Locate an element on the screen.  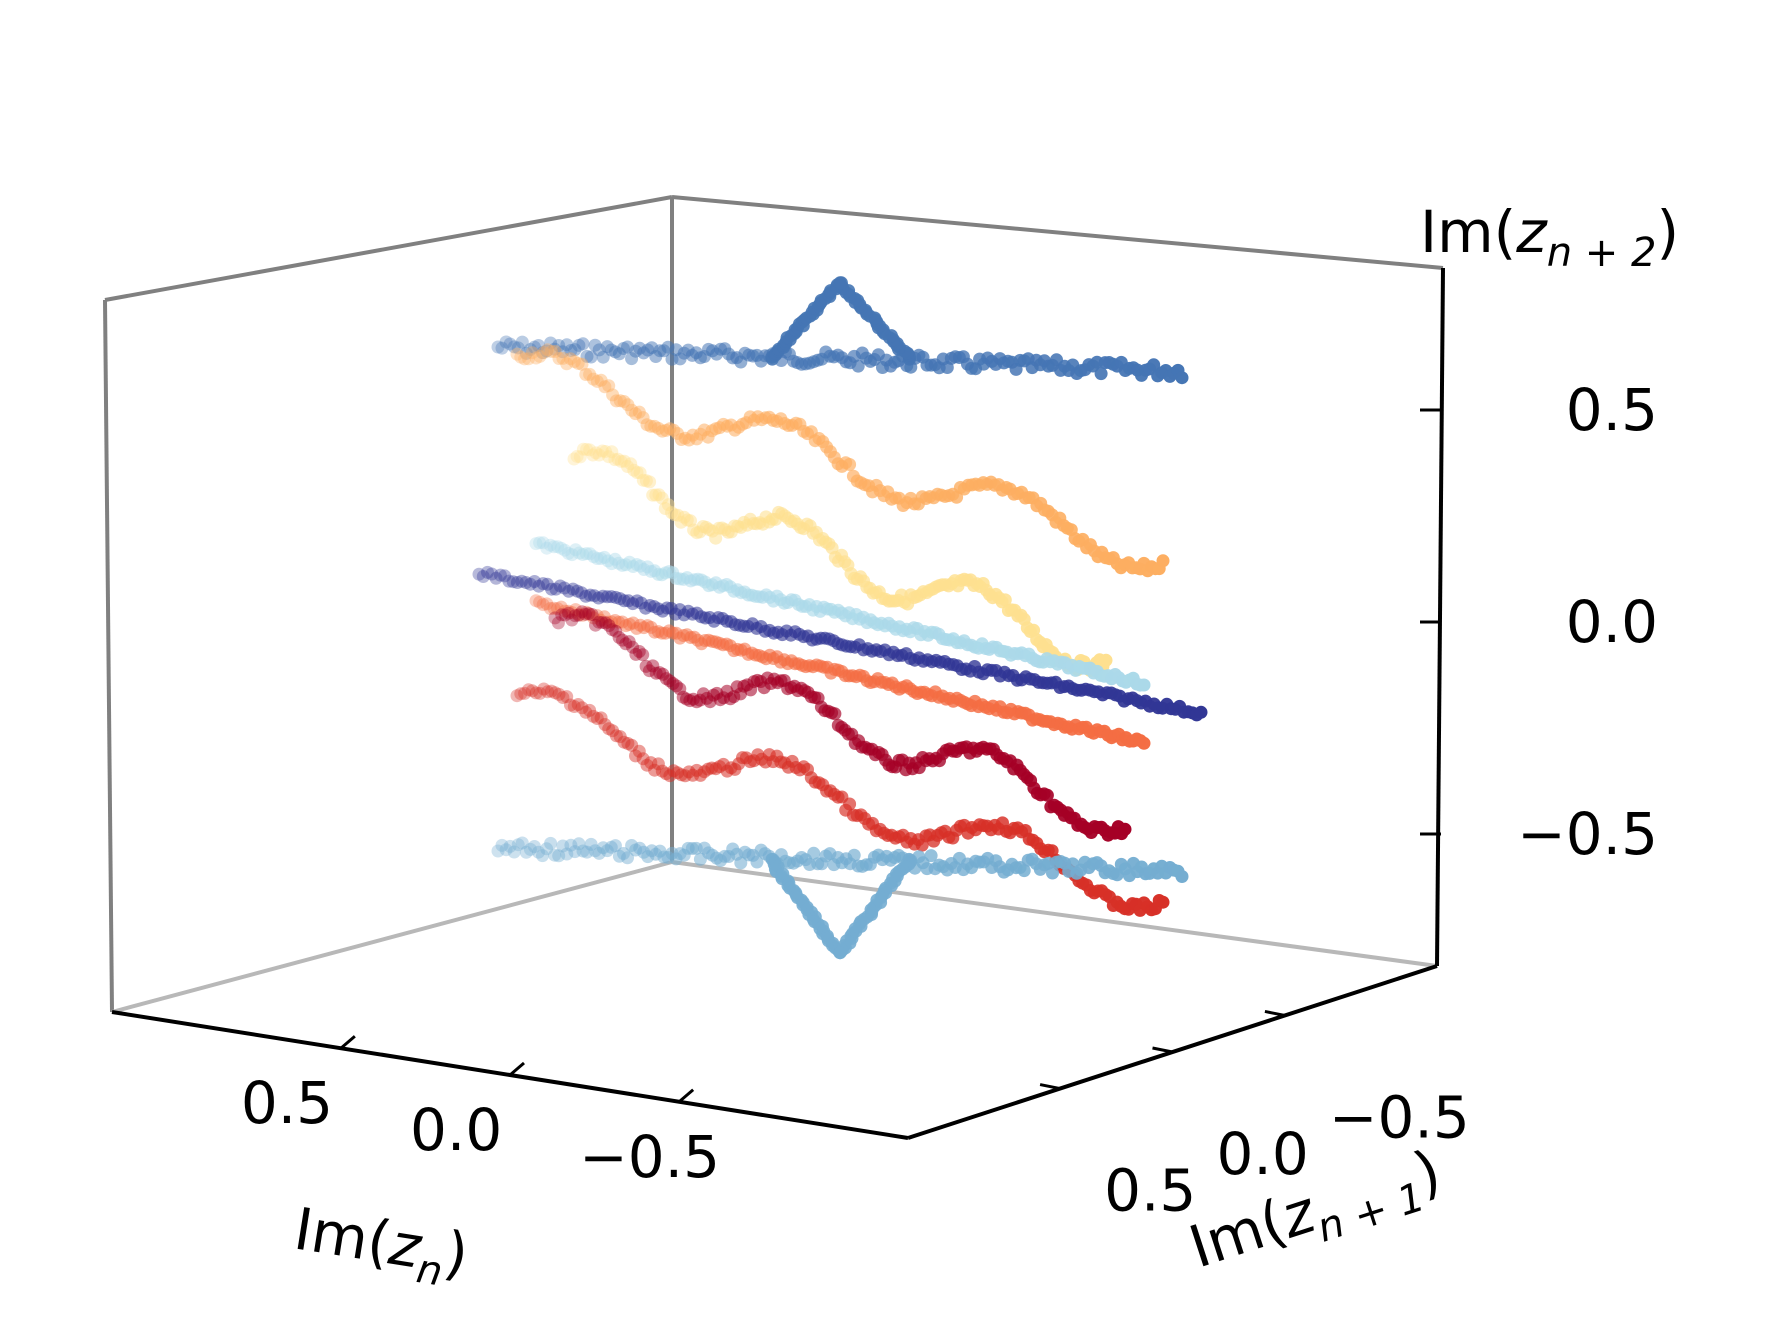
x-tick-label: −0.5 is located at coordinates (649, 1157).